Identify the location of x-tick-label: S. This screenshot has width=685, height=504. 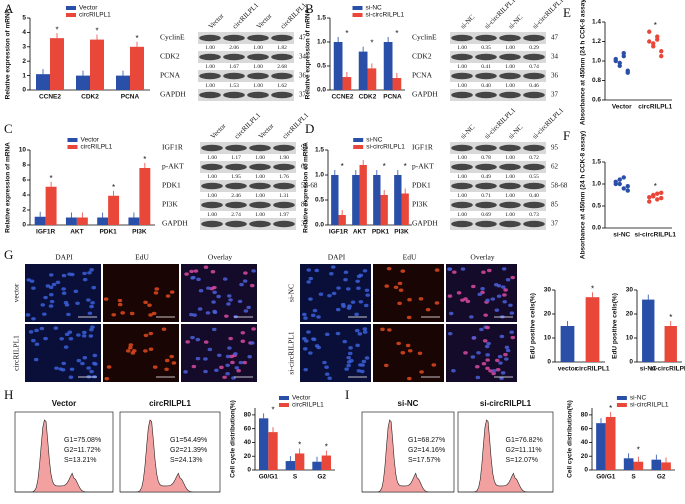
(295, 477).